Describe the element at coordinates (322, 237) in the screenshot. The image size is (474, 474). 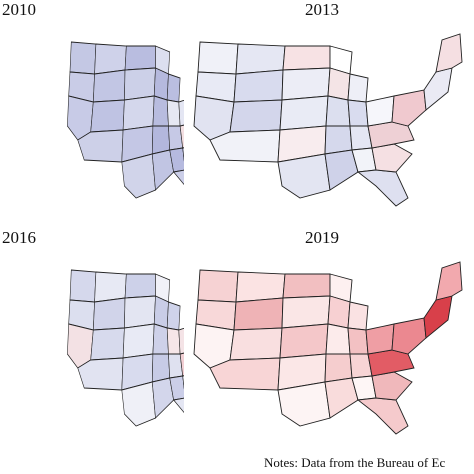
I see `panel-title-2019: 2019` at that location.